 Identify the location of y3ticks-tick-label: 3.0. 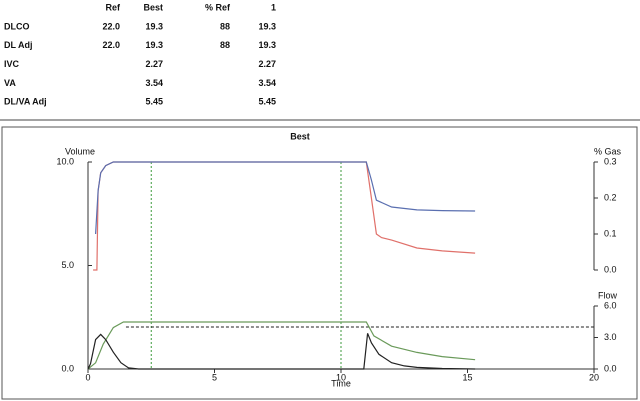
(610, 337).